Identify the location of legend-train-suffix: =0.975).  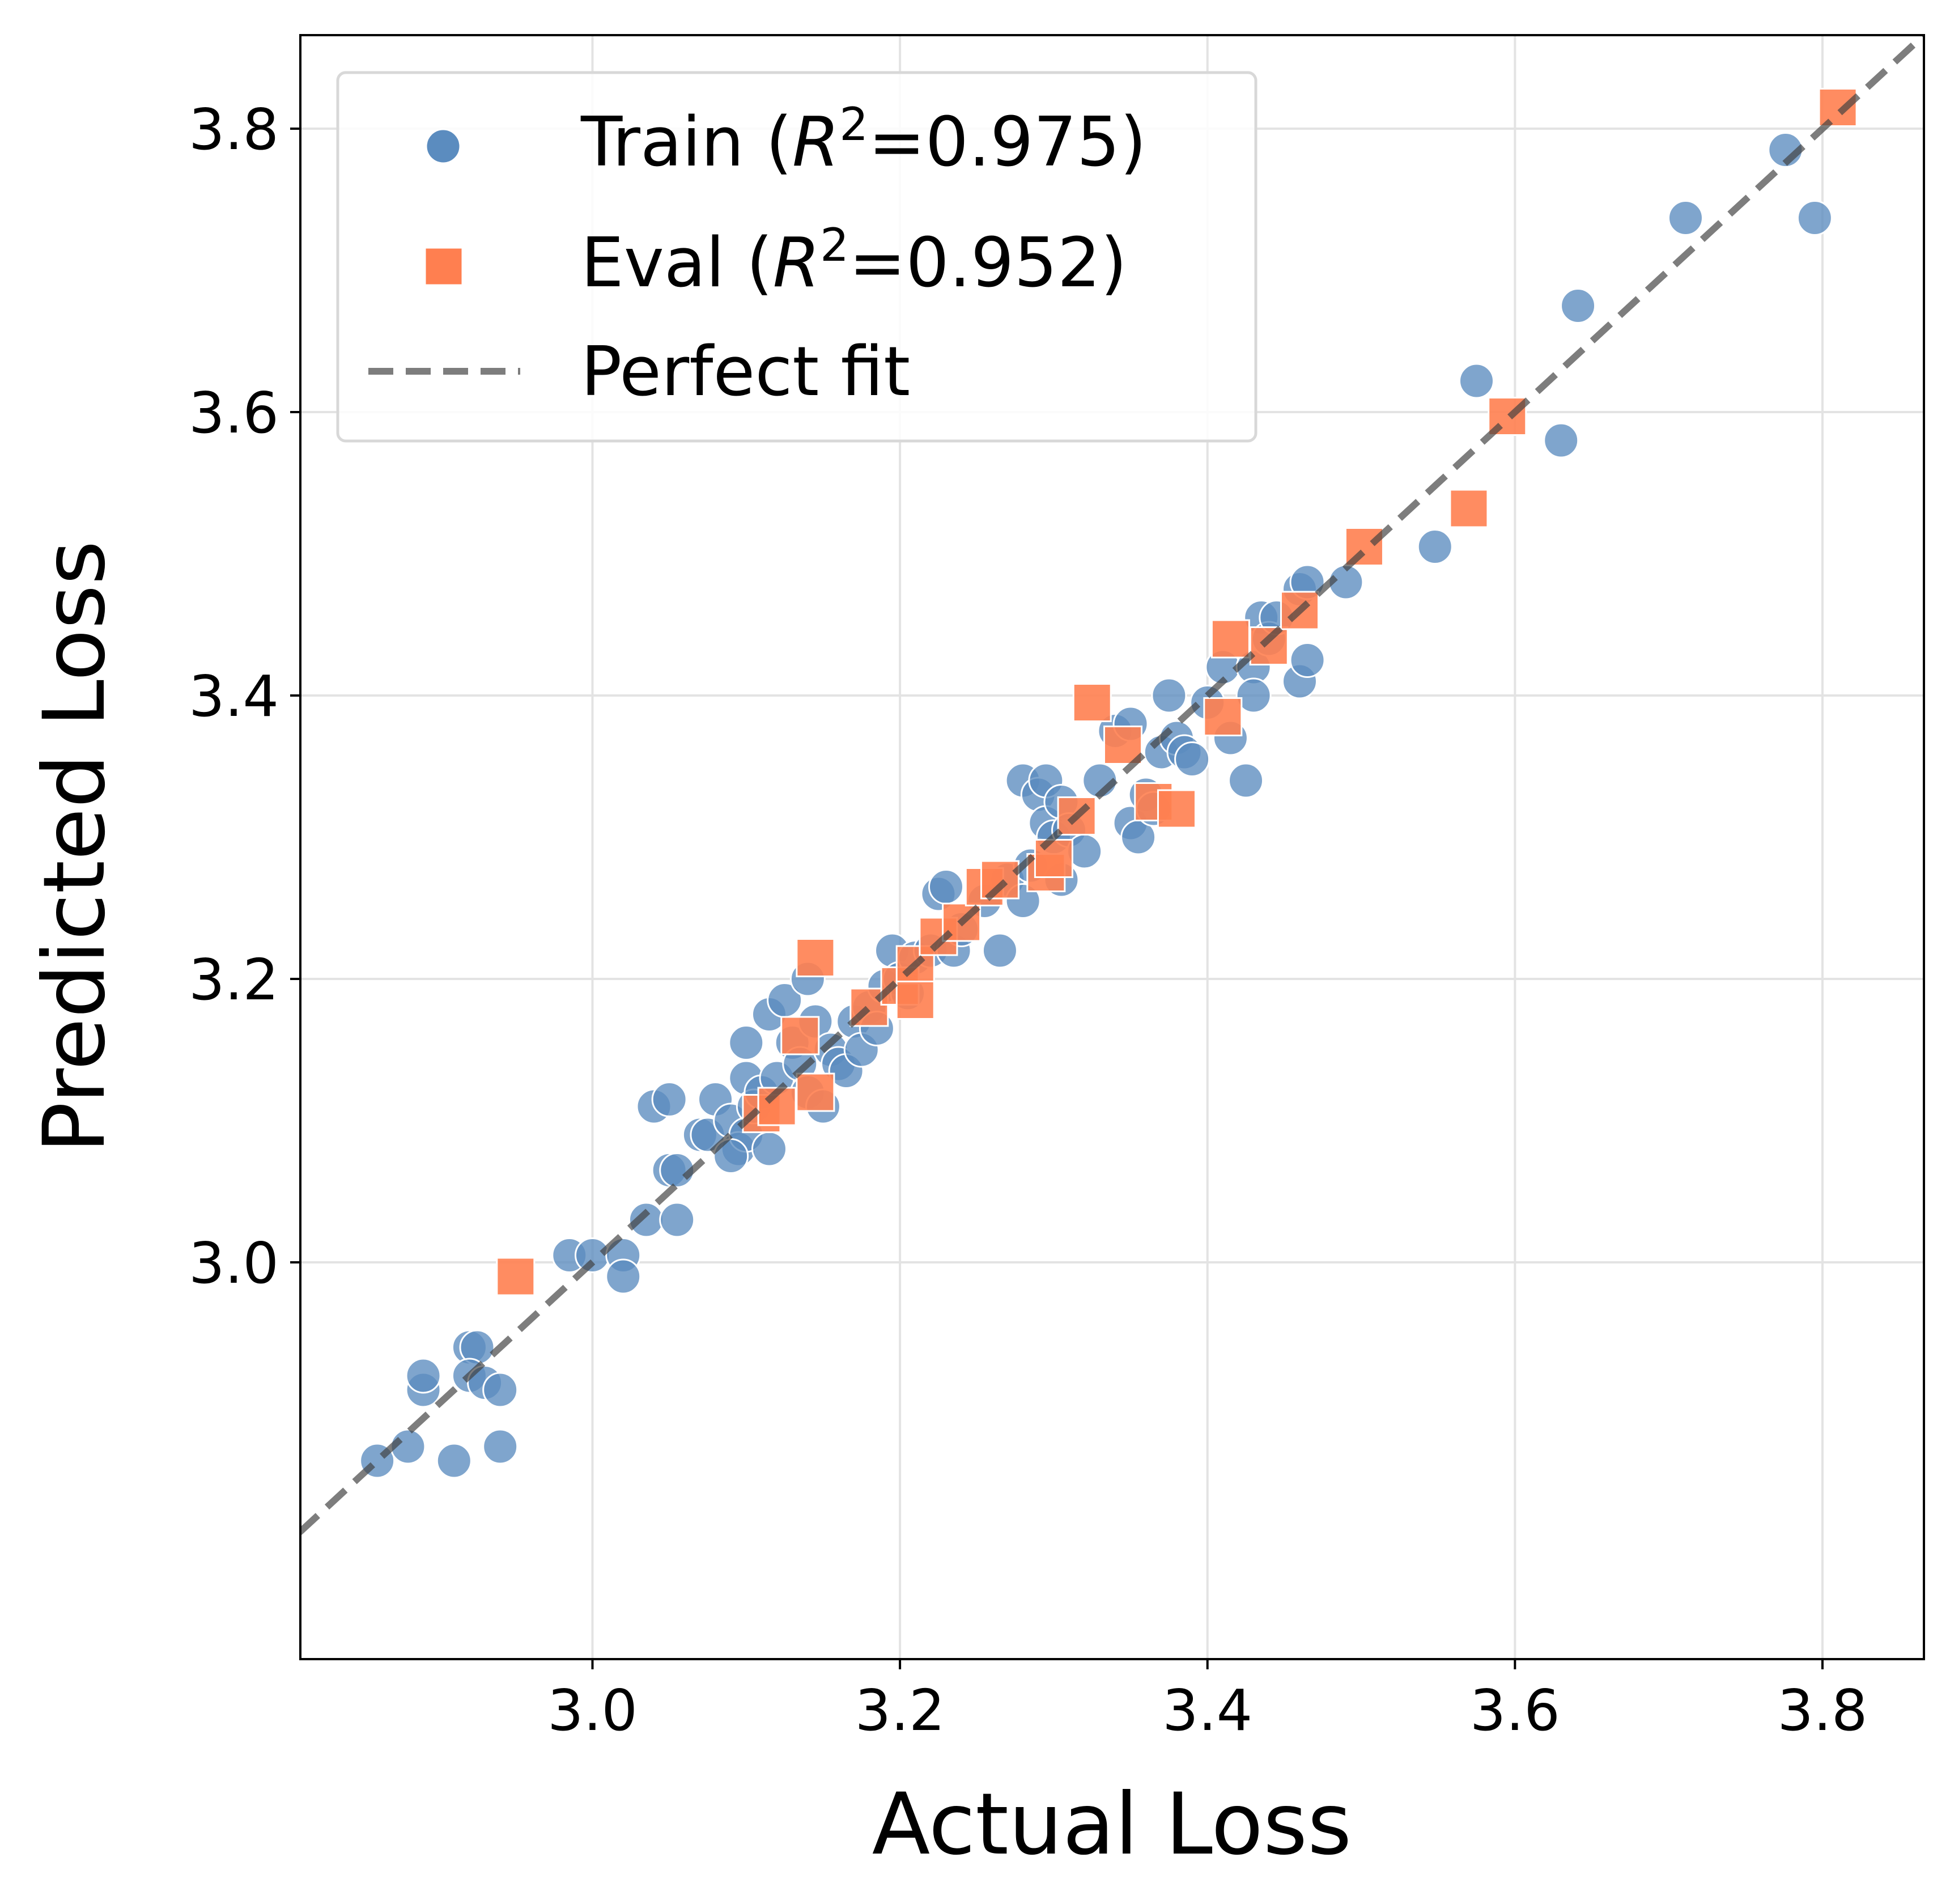
(1007, 142).